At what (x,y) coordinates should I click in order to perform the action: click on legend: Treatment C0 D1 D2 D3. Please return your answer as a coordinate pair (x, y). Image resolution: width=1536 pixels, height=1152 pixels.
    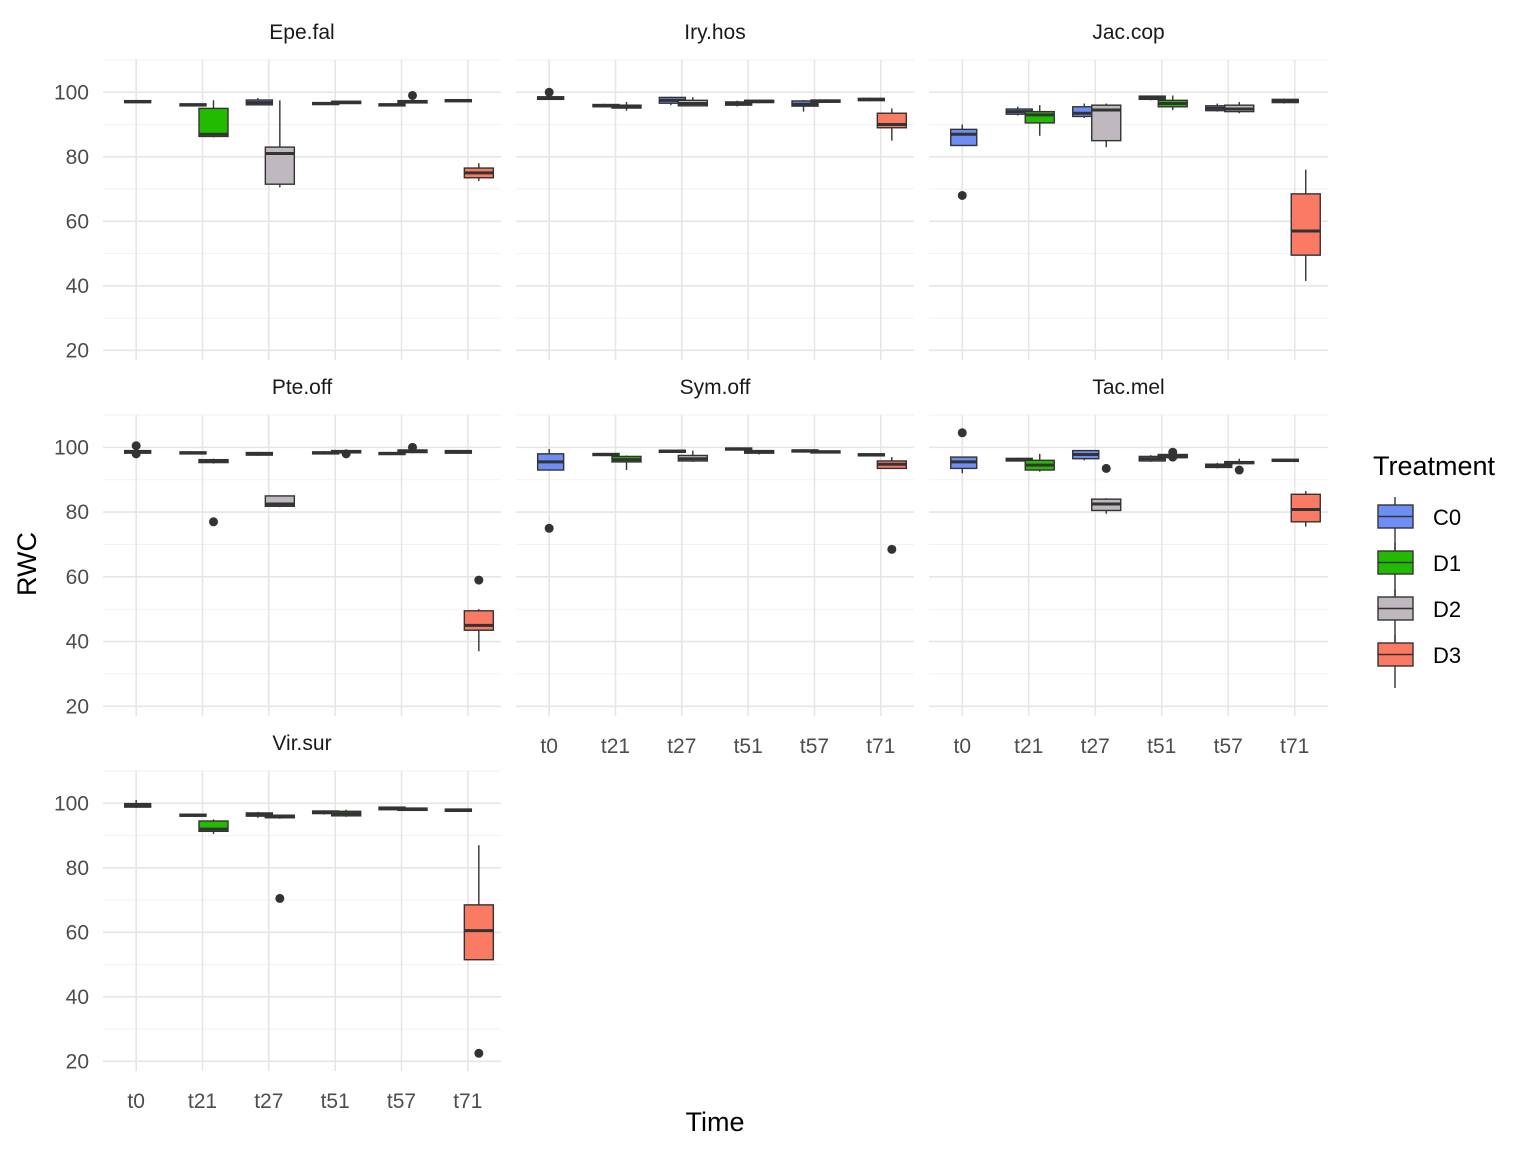
    Looking at the image, I should click on (1434, 569).